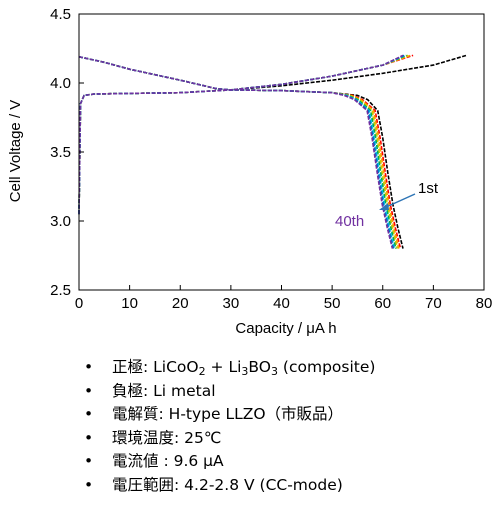  Describe the element at coordinates (135, 414) in the screenshot. I see `condition-label: 電解質` at that location.